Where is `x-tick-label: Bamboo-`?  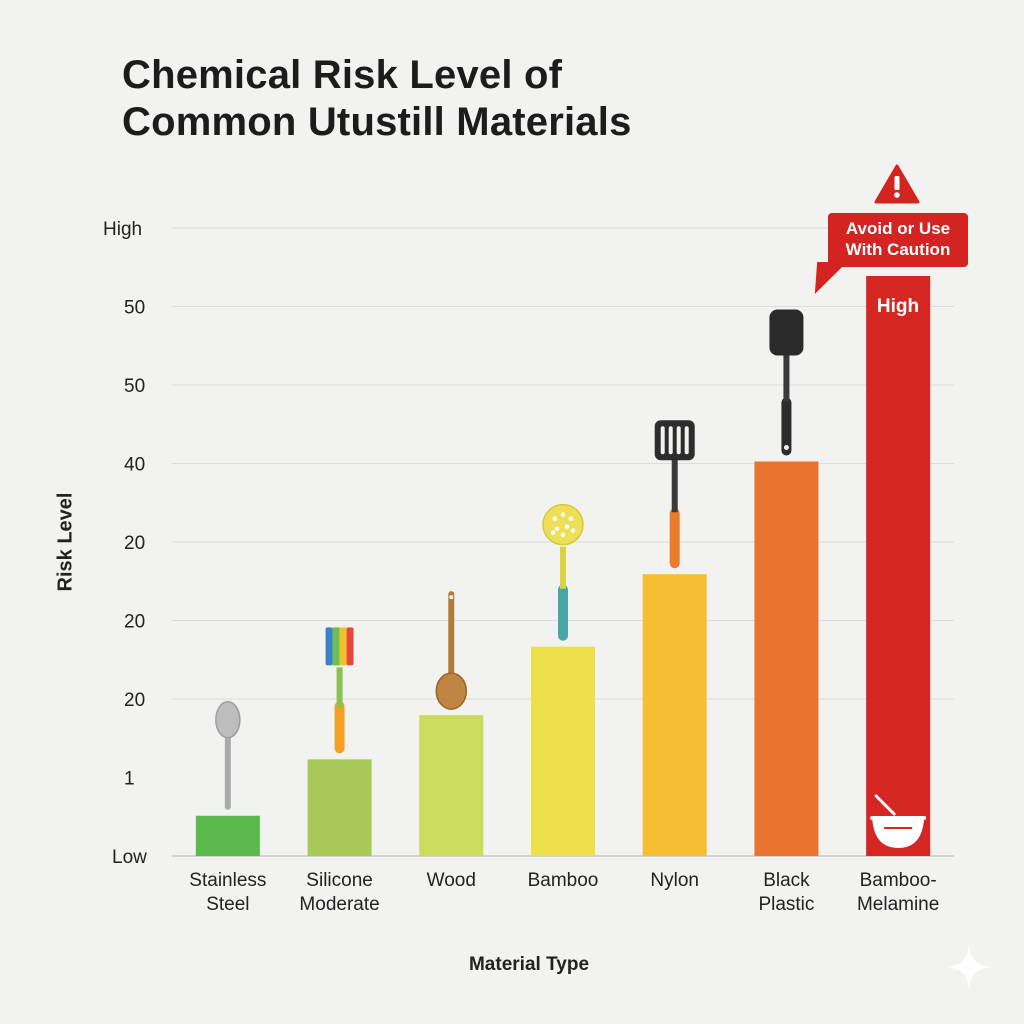 x-tick-label: Bamboo- is located at coordinates (898, 880).